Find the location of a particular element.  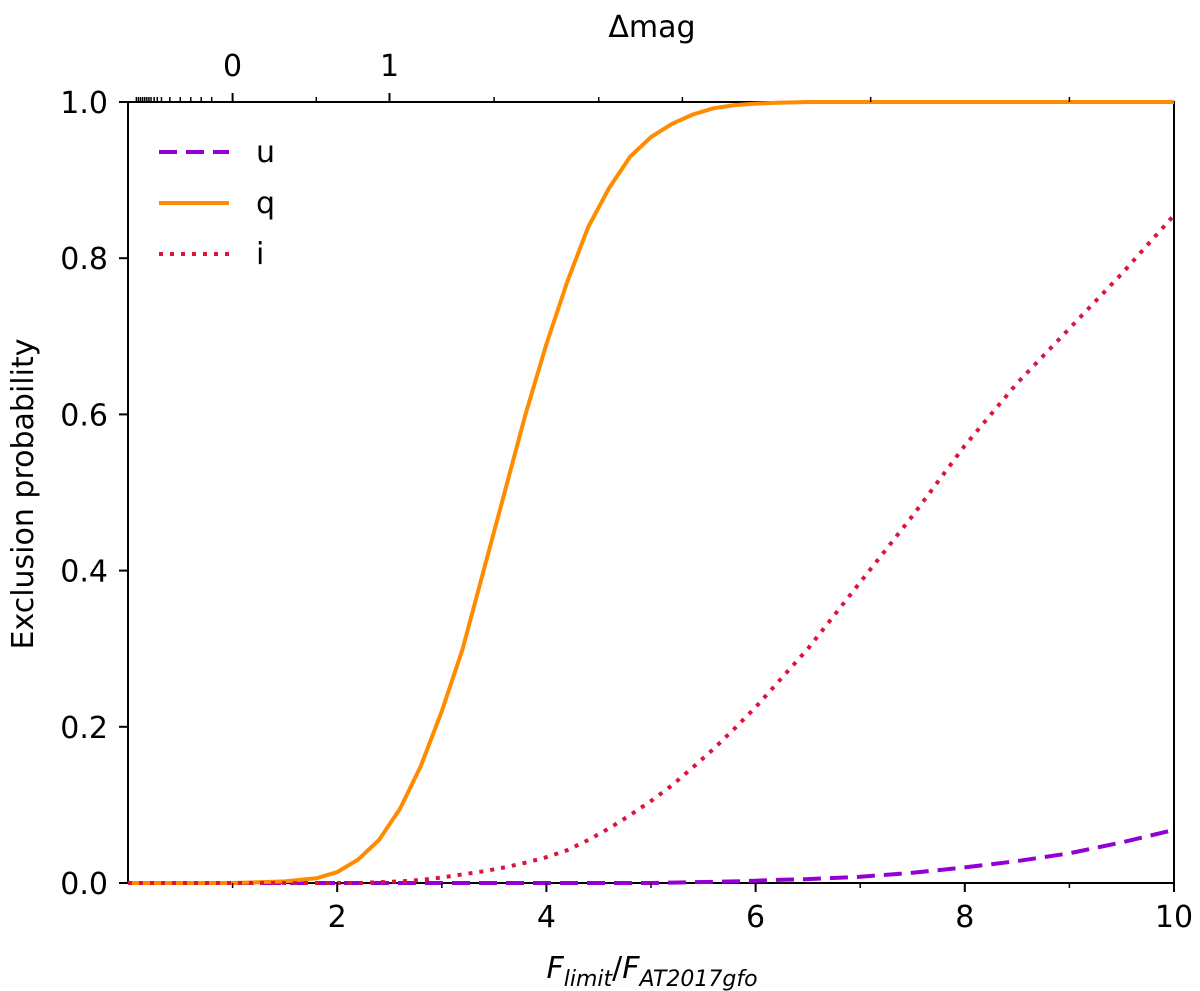

legend-entry-u: u is located at coordinates (217, 152).